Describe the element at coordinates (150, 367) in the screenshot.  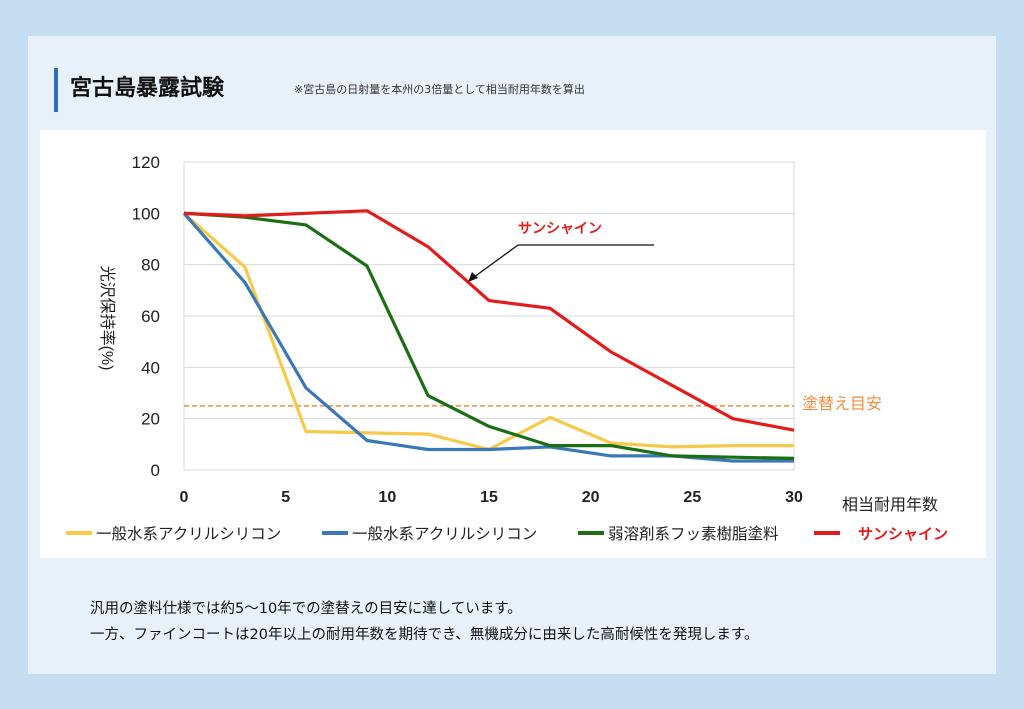
I see `y-tick-40: 40` at that location.